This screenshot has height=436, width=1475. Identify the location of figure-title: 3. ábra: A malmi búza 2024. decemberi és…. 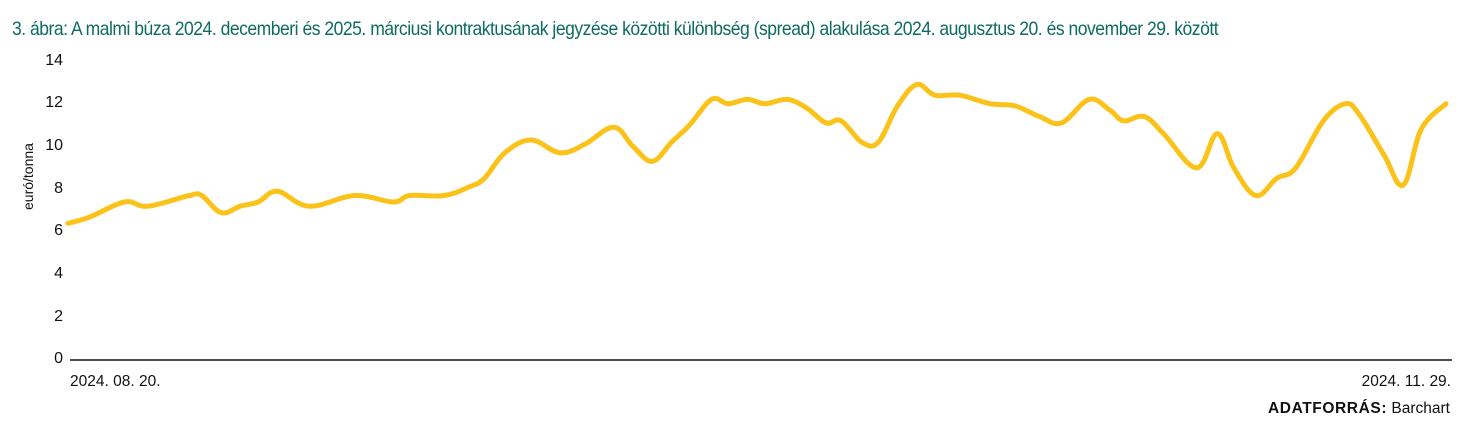
(615, 29).